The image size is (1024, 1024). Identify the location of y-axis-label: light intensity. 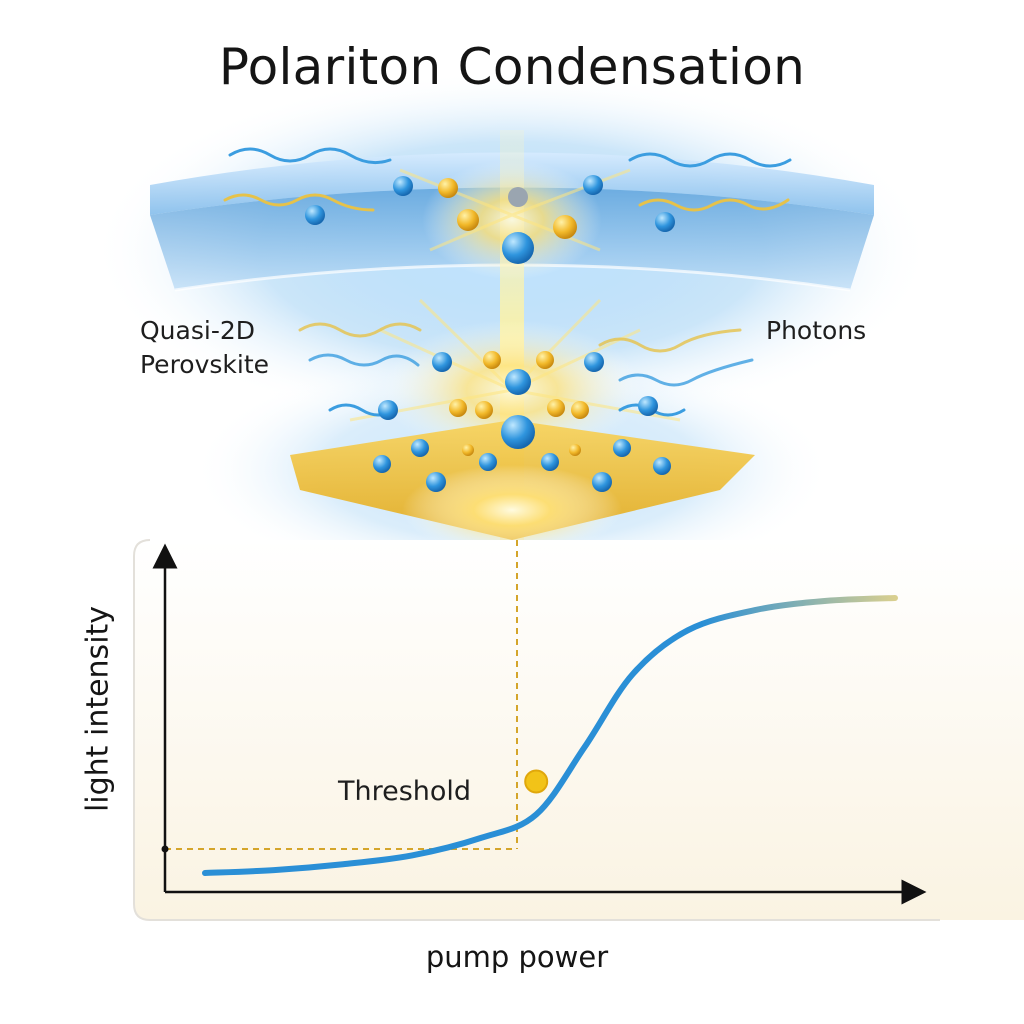
(98, 709).